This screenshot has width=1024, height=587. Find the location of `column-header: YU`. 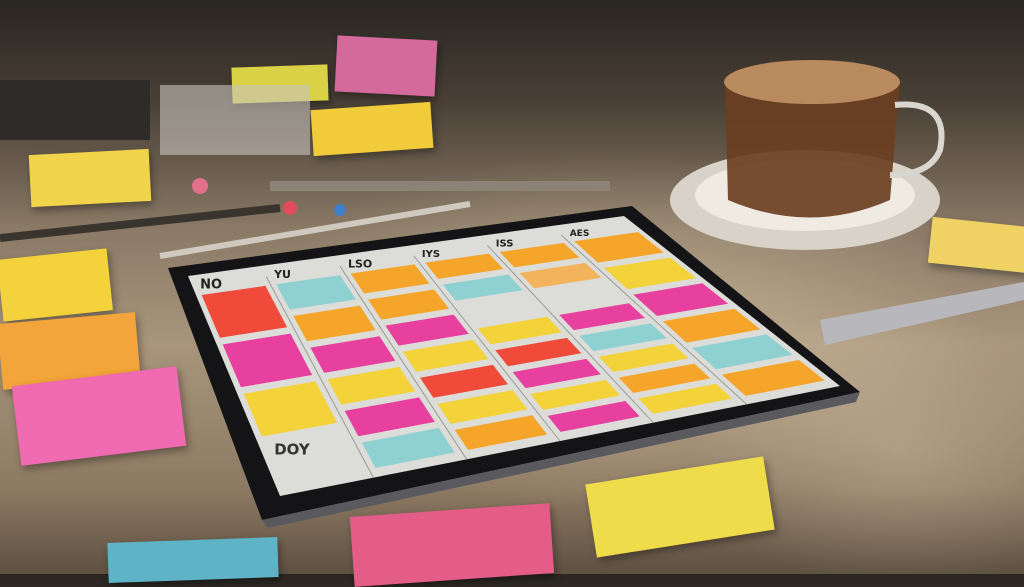

column-header: YU is located at coordinates (282, 274).